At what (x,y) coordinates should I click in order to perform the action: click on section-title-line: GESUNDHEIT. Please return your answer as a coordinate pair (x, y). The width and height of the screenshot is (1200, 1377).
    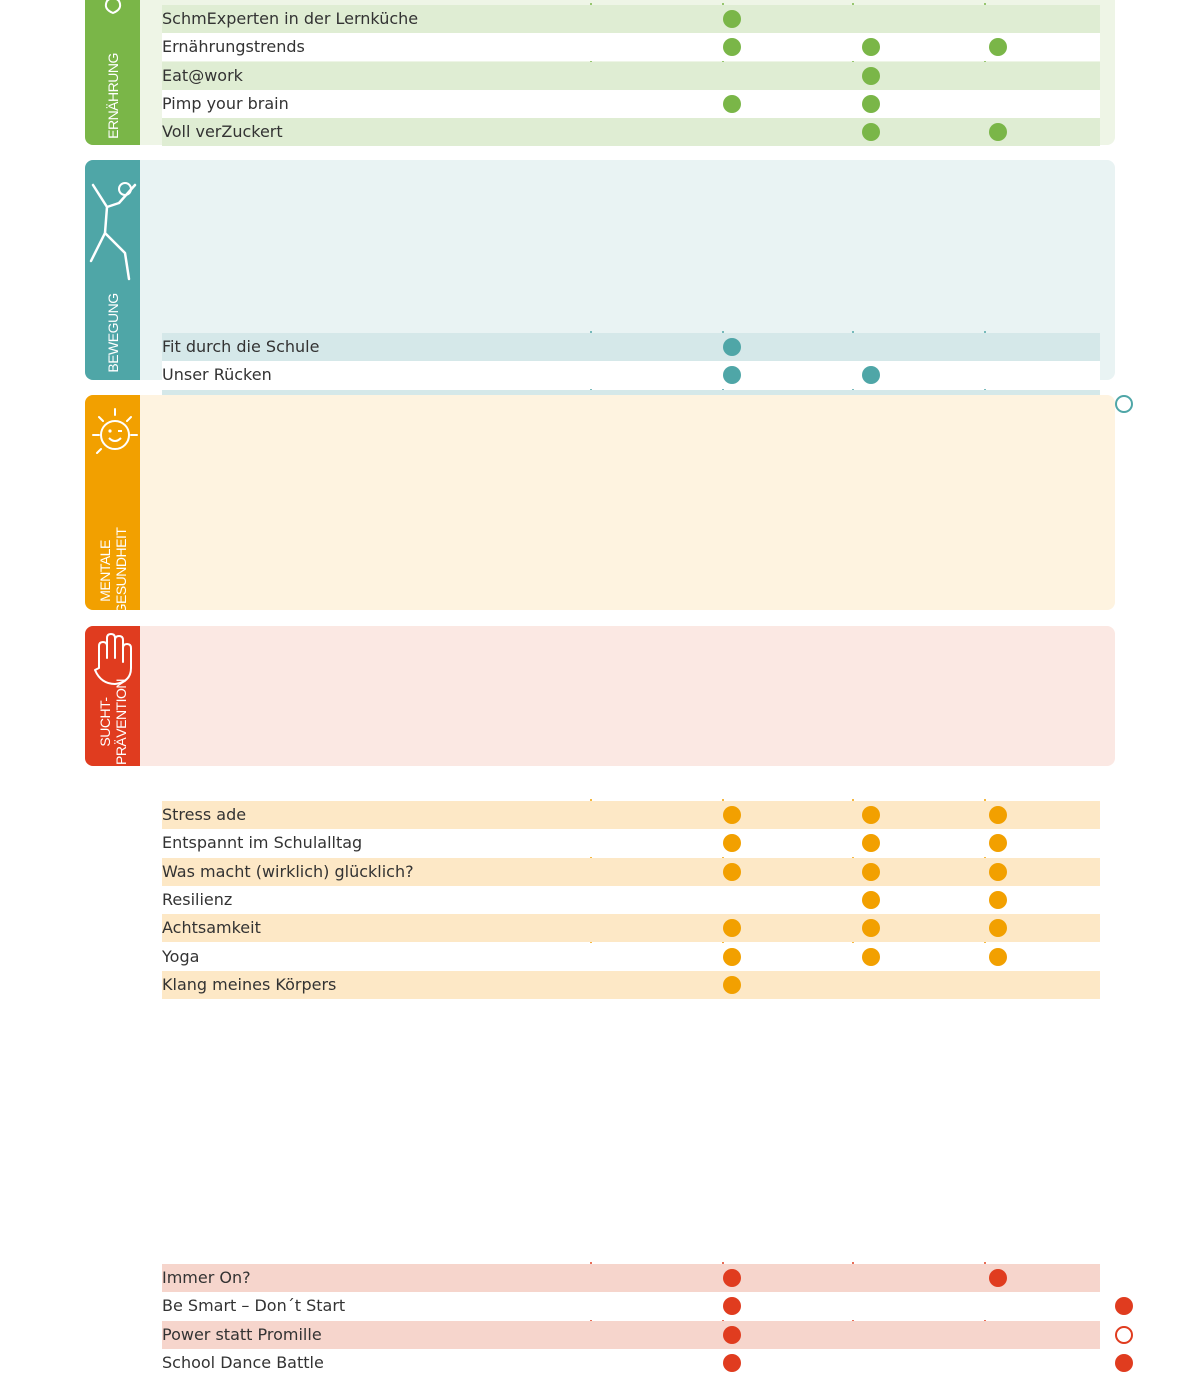
    Looking at the image, I should click on (121, 568).